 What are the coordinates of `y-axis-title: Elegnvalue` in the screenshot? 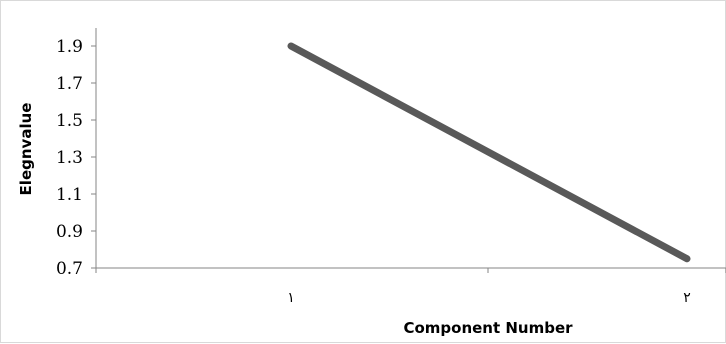 It's located at (26, 149).